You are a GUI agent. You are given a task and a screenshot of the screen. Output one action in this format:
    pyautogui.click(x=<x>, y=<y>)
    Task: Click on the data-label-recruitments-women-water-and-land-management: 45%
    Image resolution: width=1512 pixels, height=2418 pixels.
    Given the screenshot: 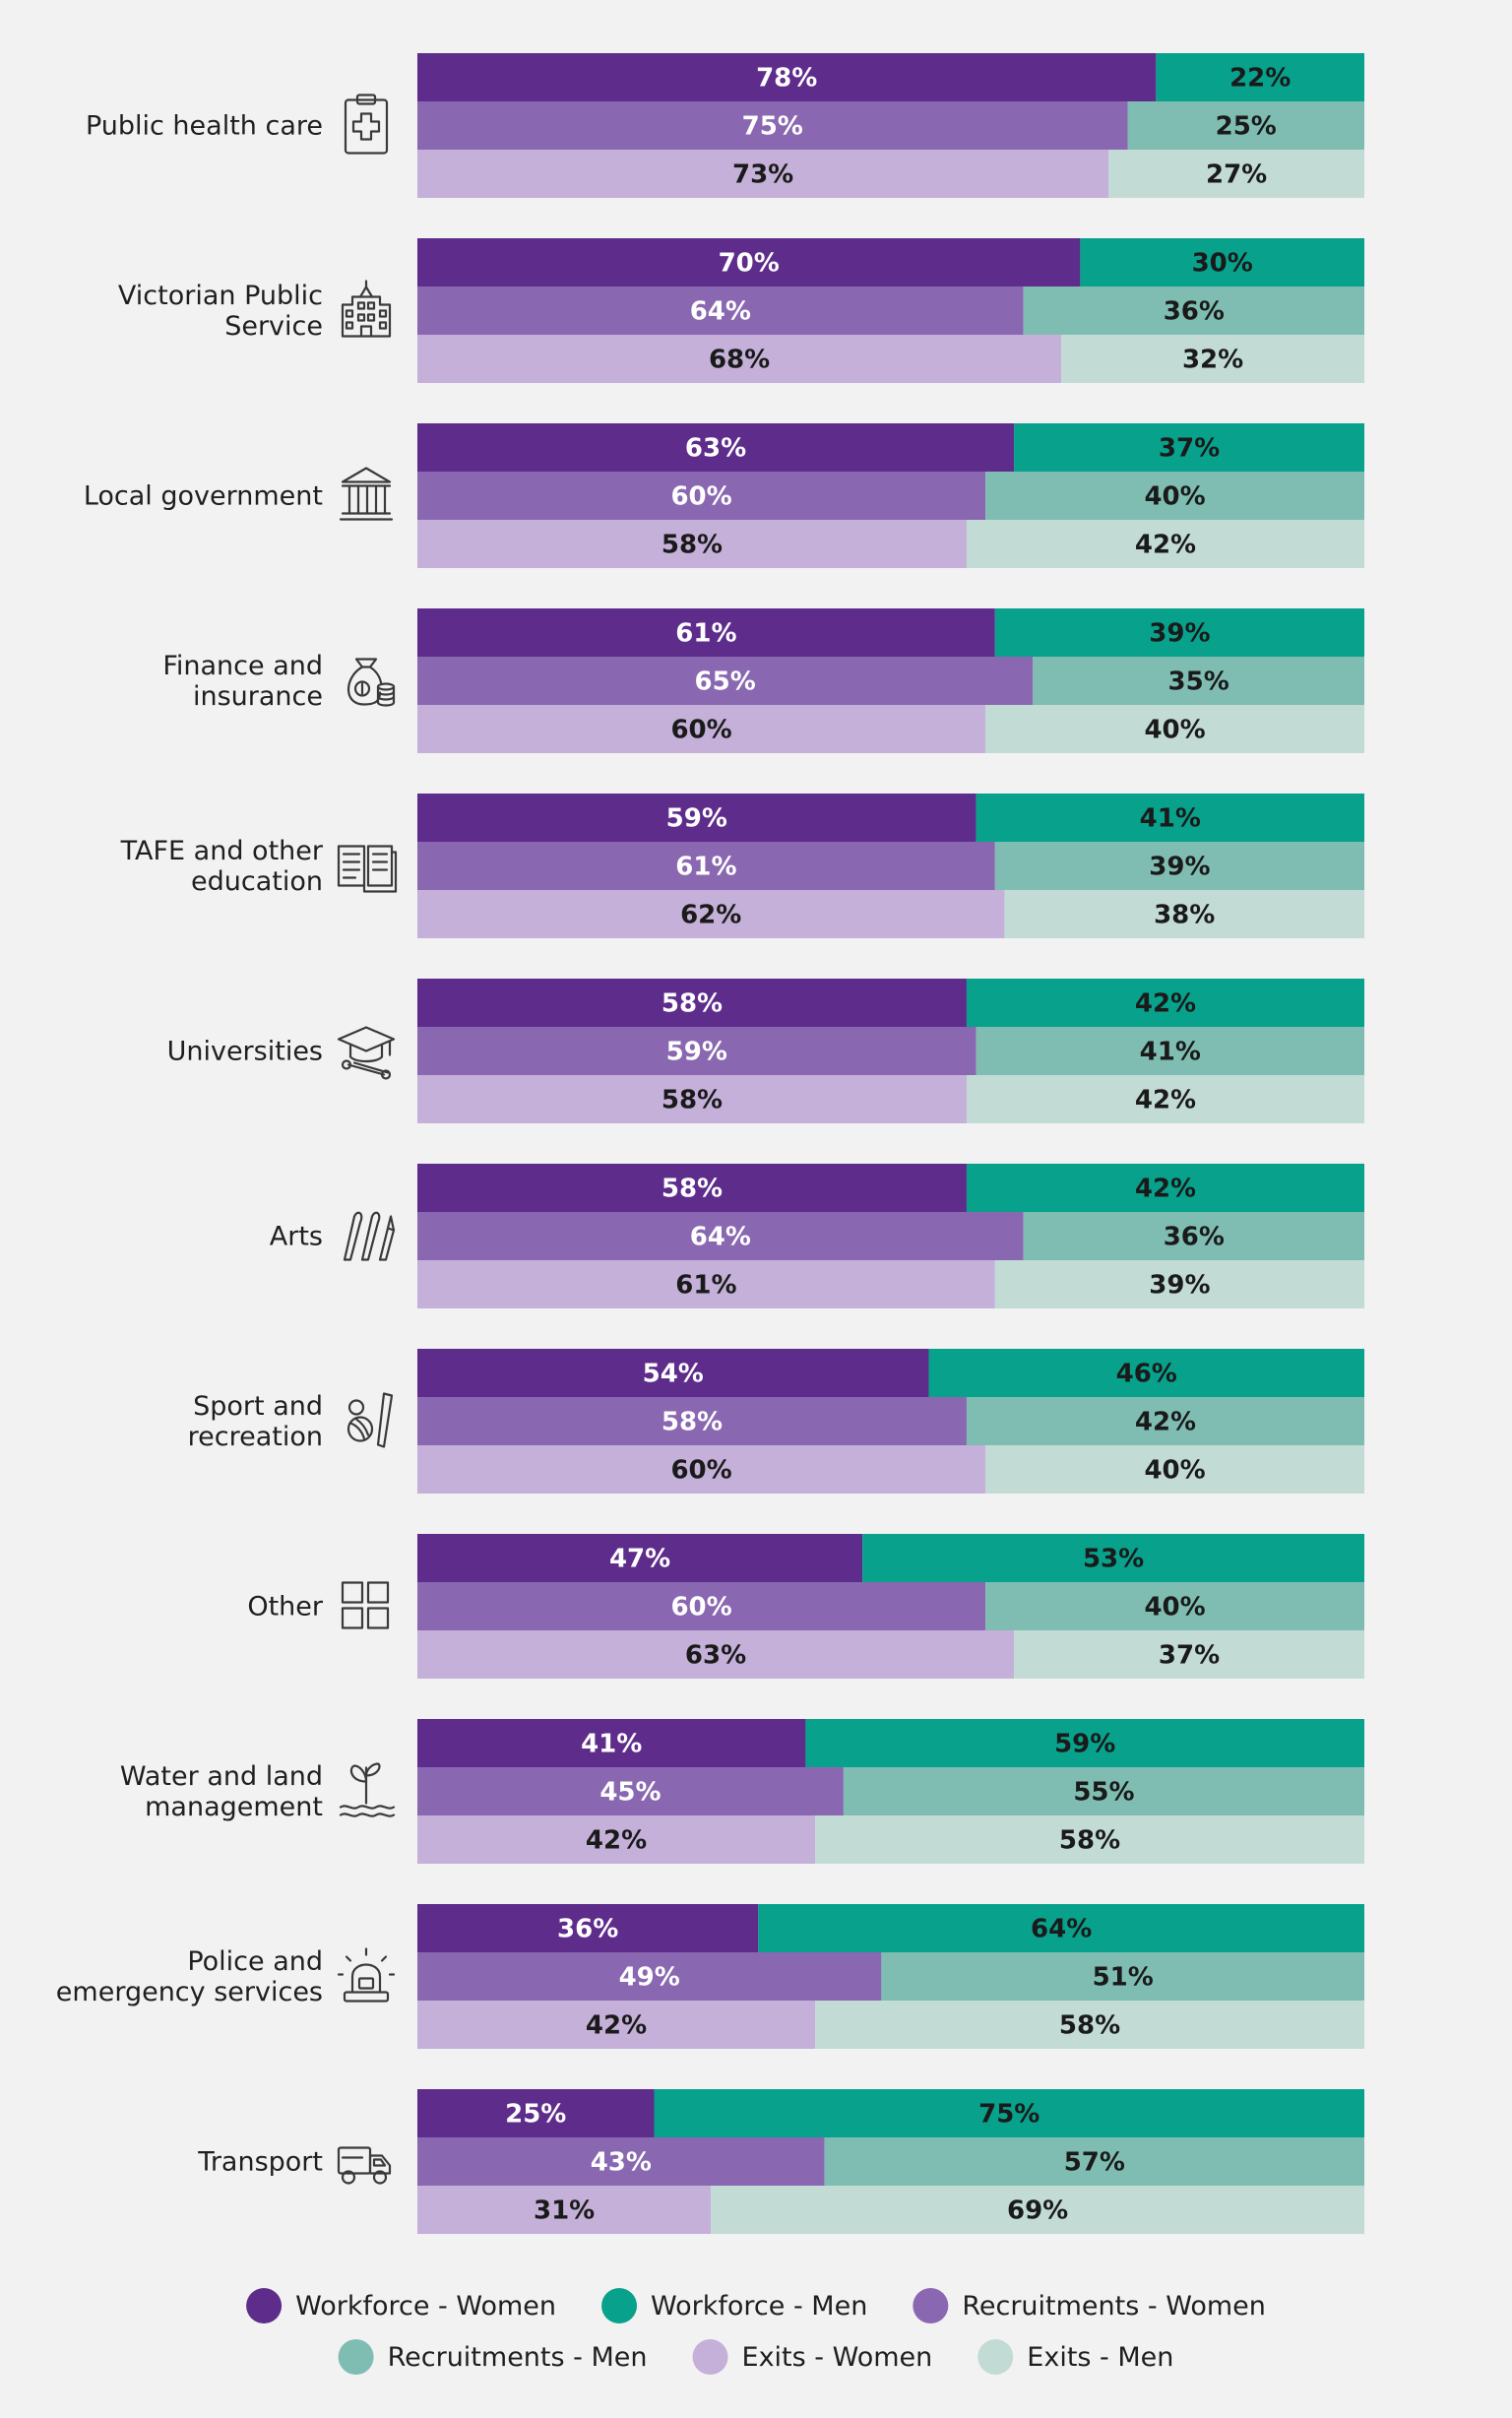 What is the action you would take?
    pyautogui.click(x=630, y=1793)
    